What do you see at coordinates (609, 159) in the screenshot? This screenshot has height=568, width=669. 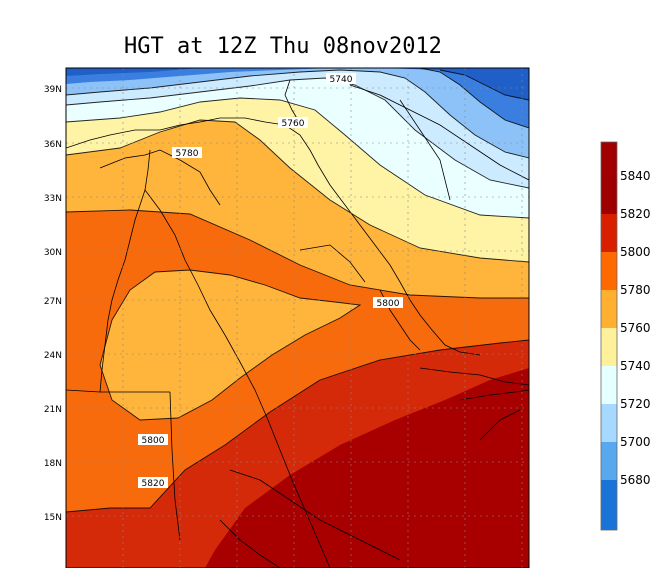 I see `colorbar-top` at bounding box center [609, 159].